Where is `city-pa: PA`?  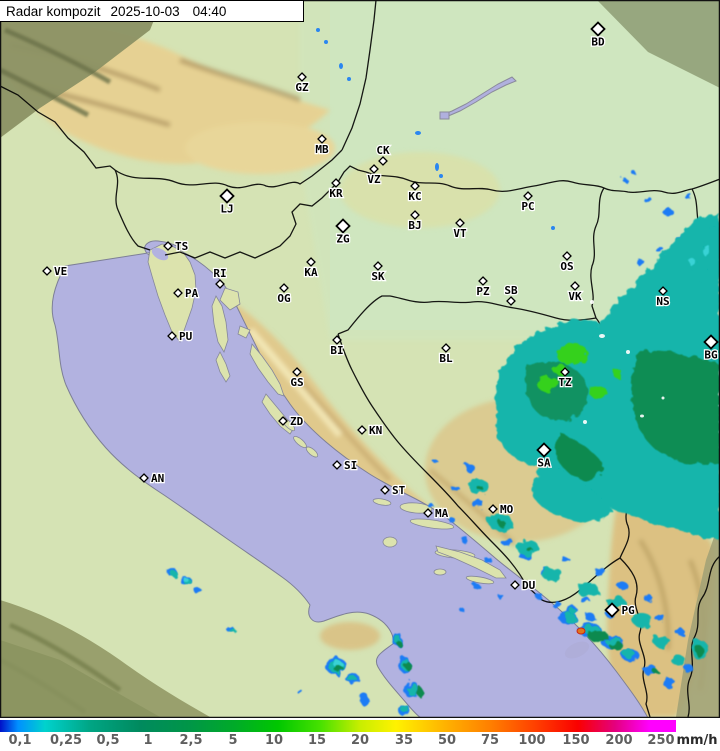 city-pa: PA is located at coordinates (186, 293).